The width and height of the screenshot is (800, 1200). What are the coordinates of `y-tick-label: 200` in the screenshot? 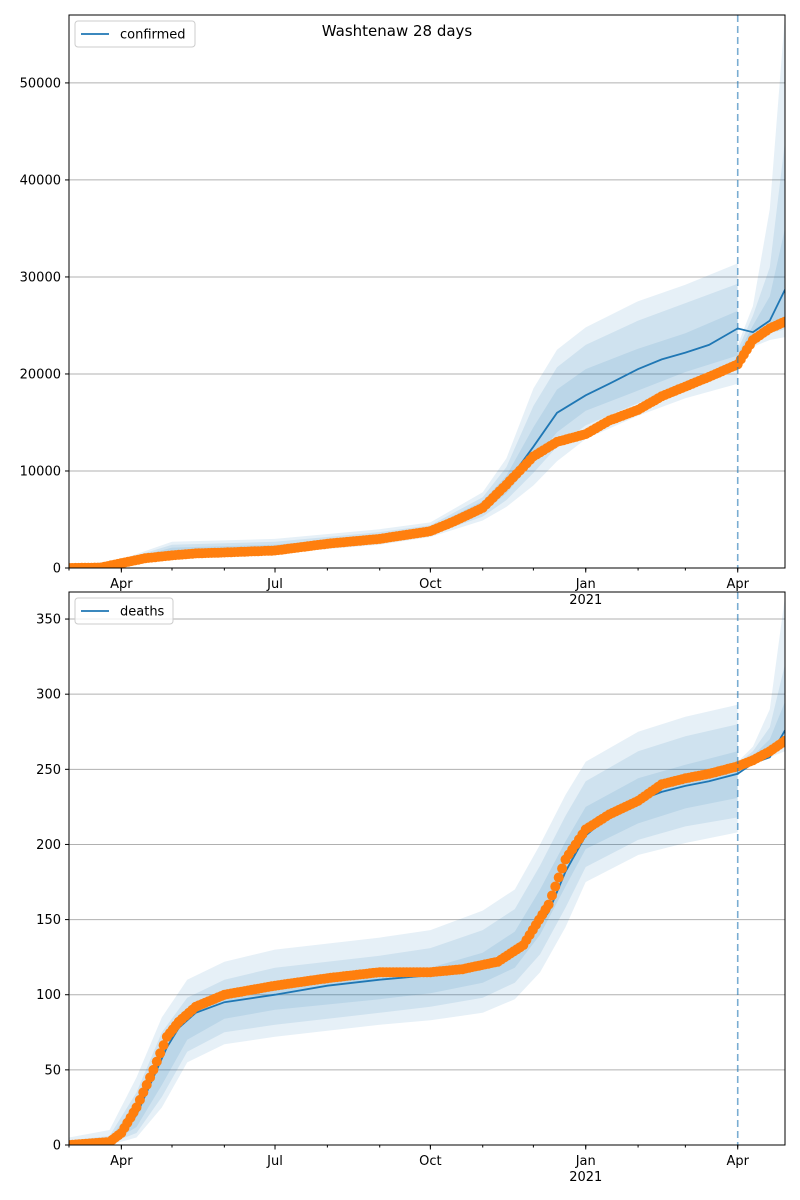 It's located at (48, 845).